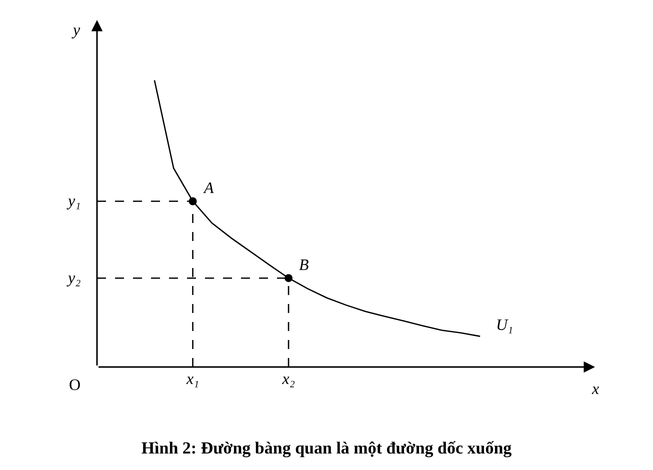  I want to click on x-tick-label: x₂, so click(288, 379).